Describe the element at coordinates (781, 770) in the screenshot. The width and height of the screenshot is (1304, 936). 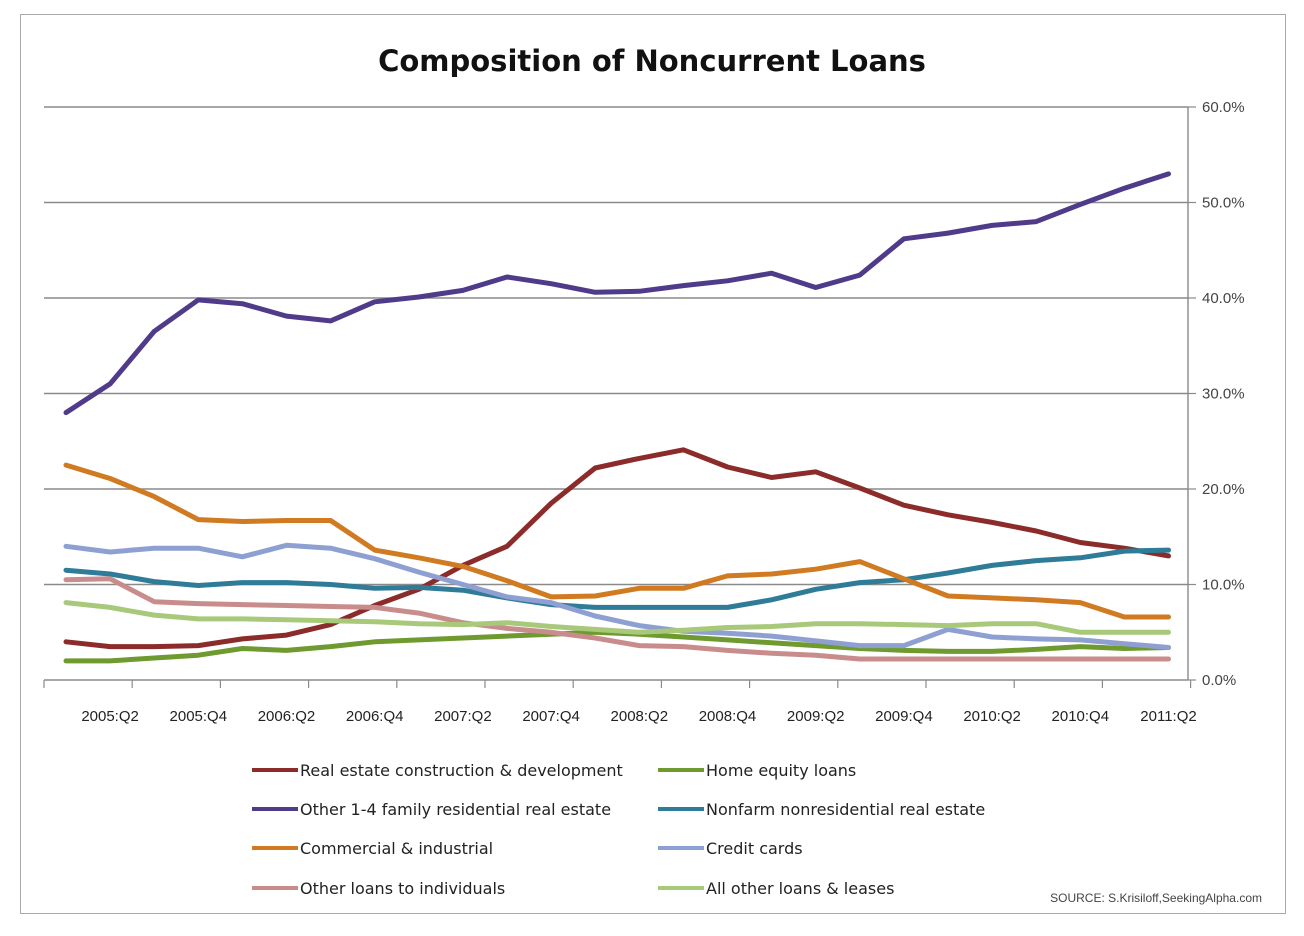
I see `legend-label: Home equity loans` at that location.